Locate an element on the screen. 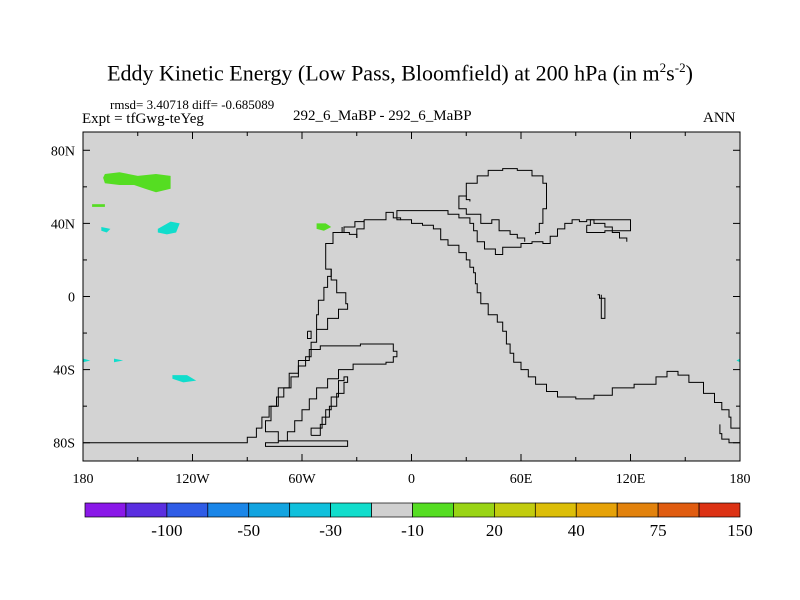 The image size is (800, 600). coastline-asia-north-inner is located at coordinates (512, 232).